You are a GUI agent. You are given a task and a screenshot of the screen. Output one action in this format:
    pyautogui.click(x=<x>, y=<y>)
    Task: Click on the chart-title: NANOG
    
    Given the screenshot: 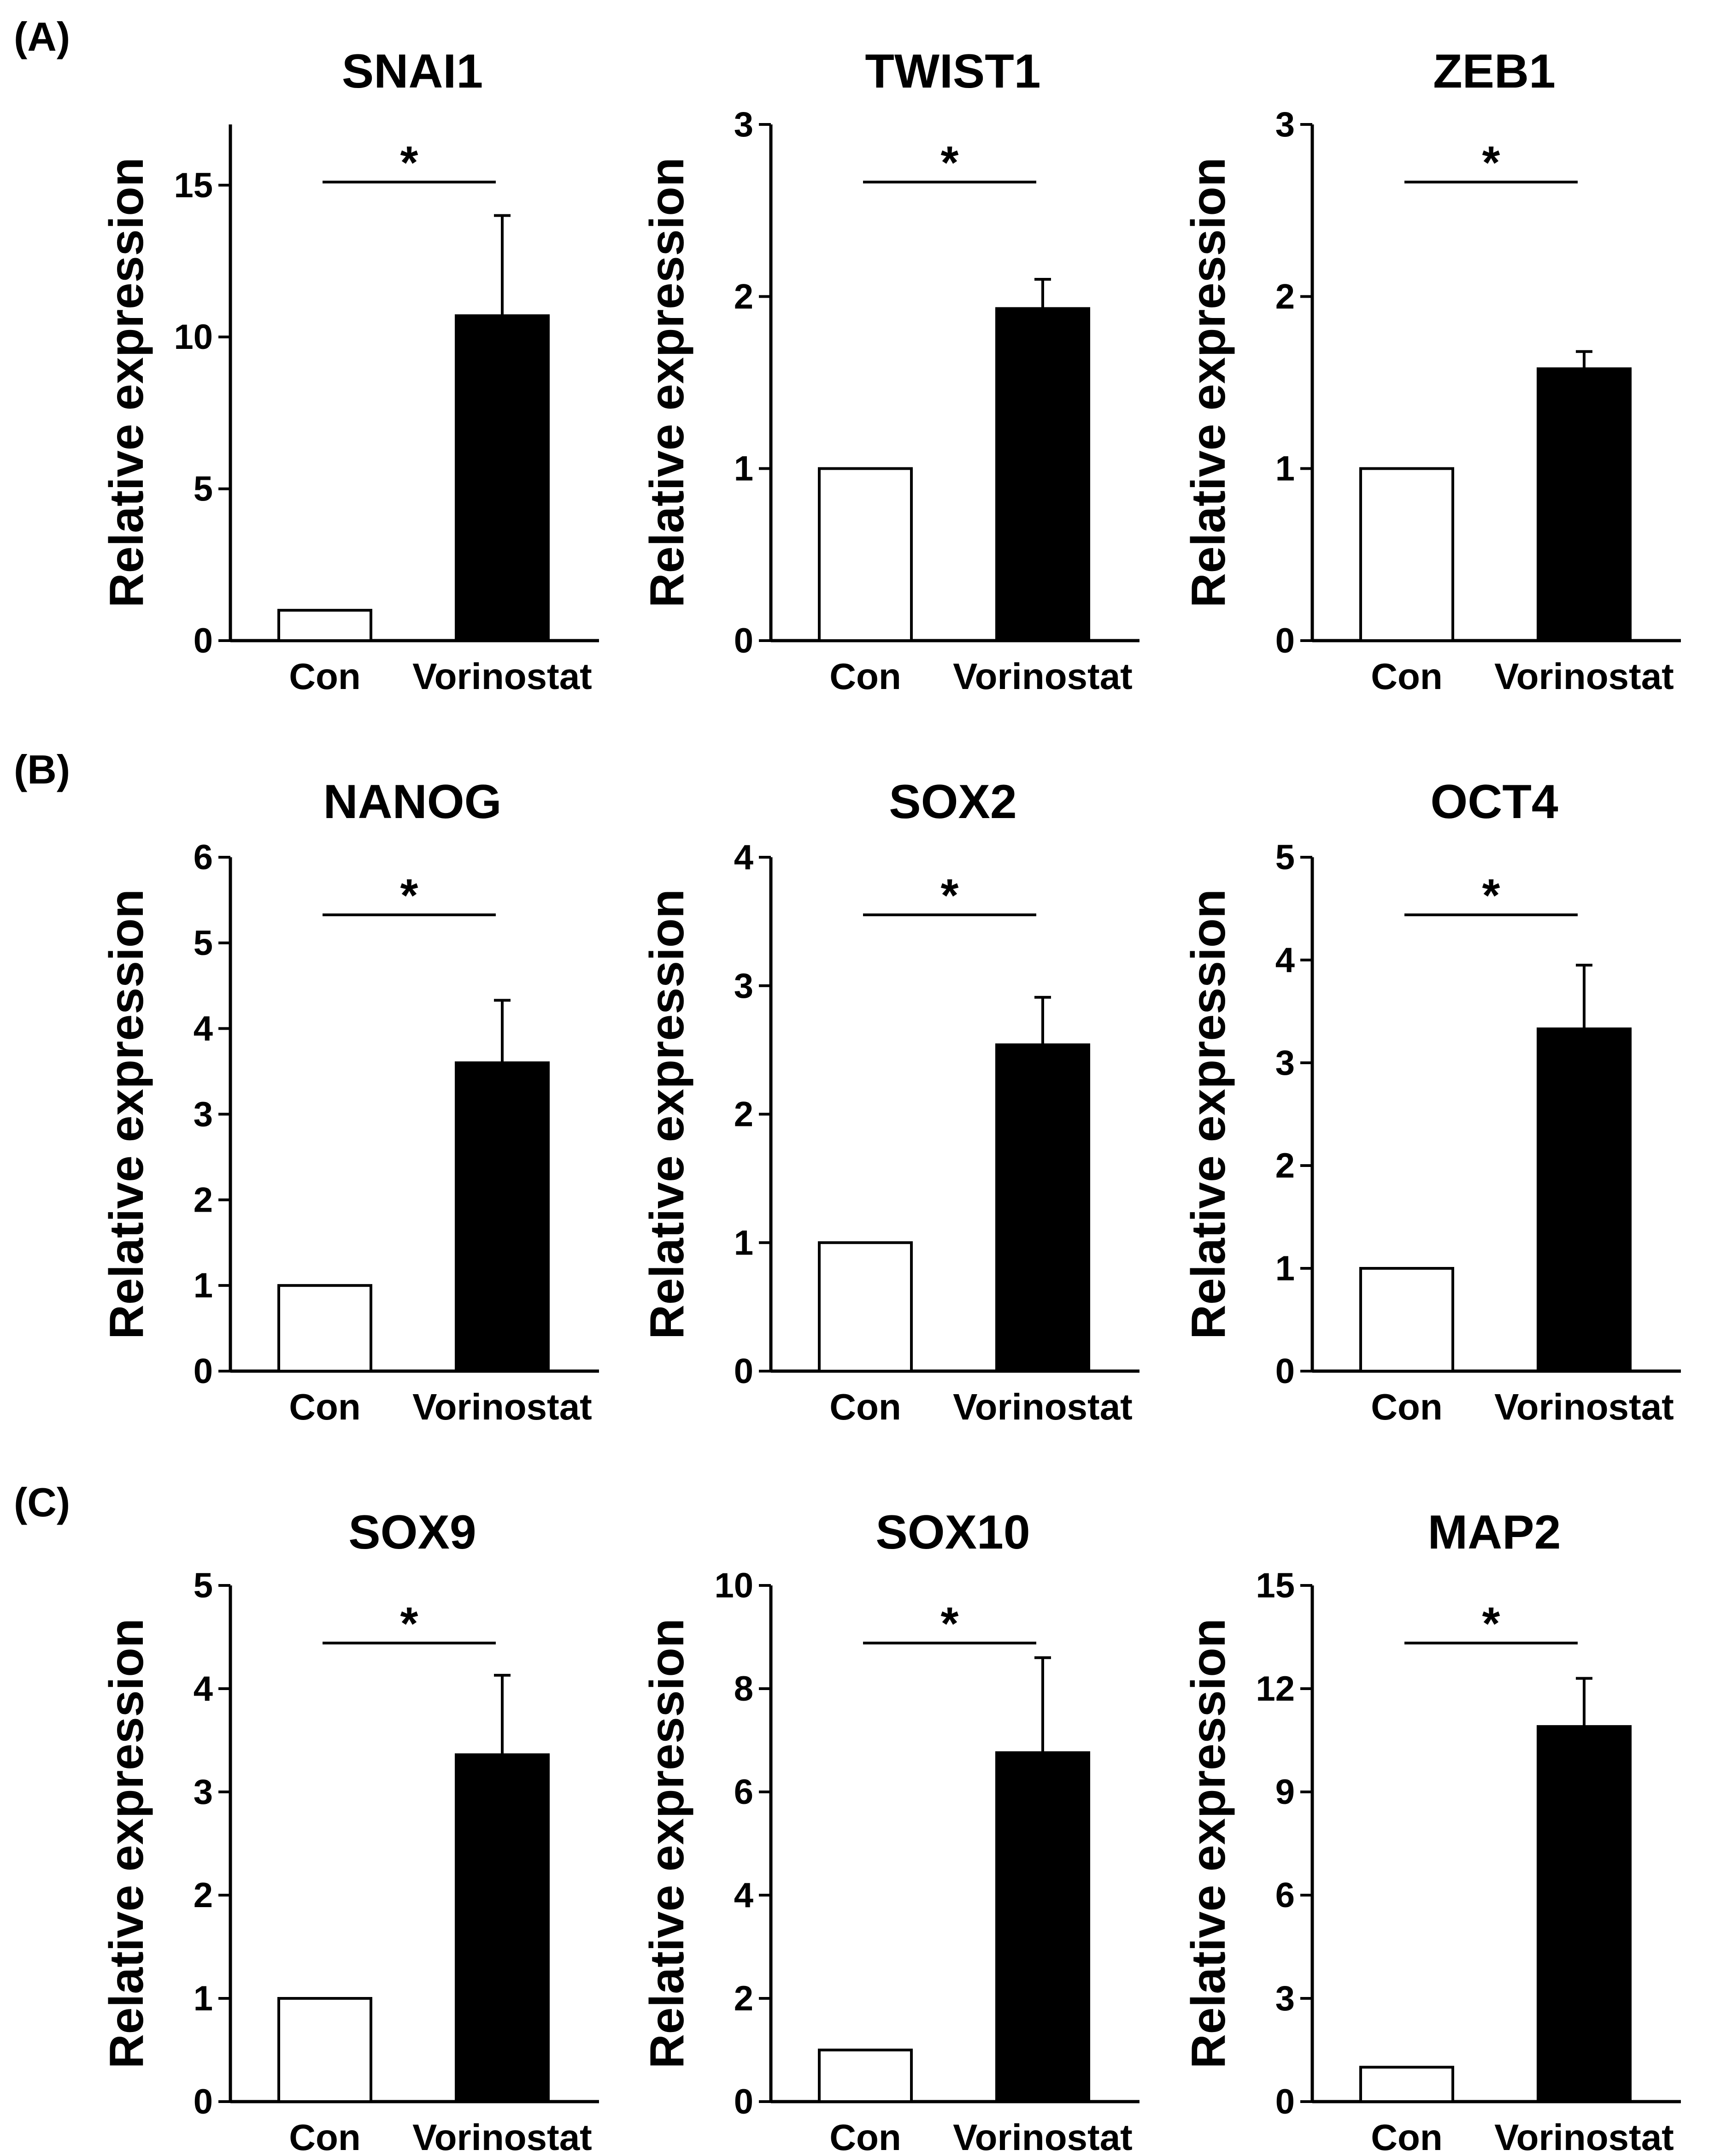 What is the action you would take?
    pyautogui.click(x=412, y=802)
    